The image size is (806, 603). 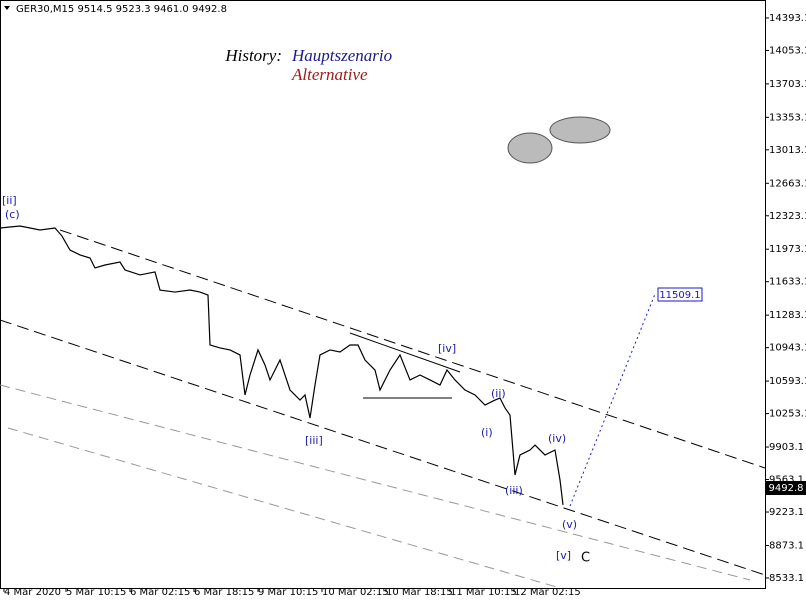 What do you see at coordinates (121, 9) in the screenshot?
I see `chart-header: GER30,M15 9514.5 9523.3 9461.0 9492.8` at bounding box center [121, 9].